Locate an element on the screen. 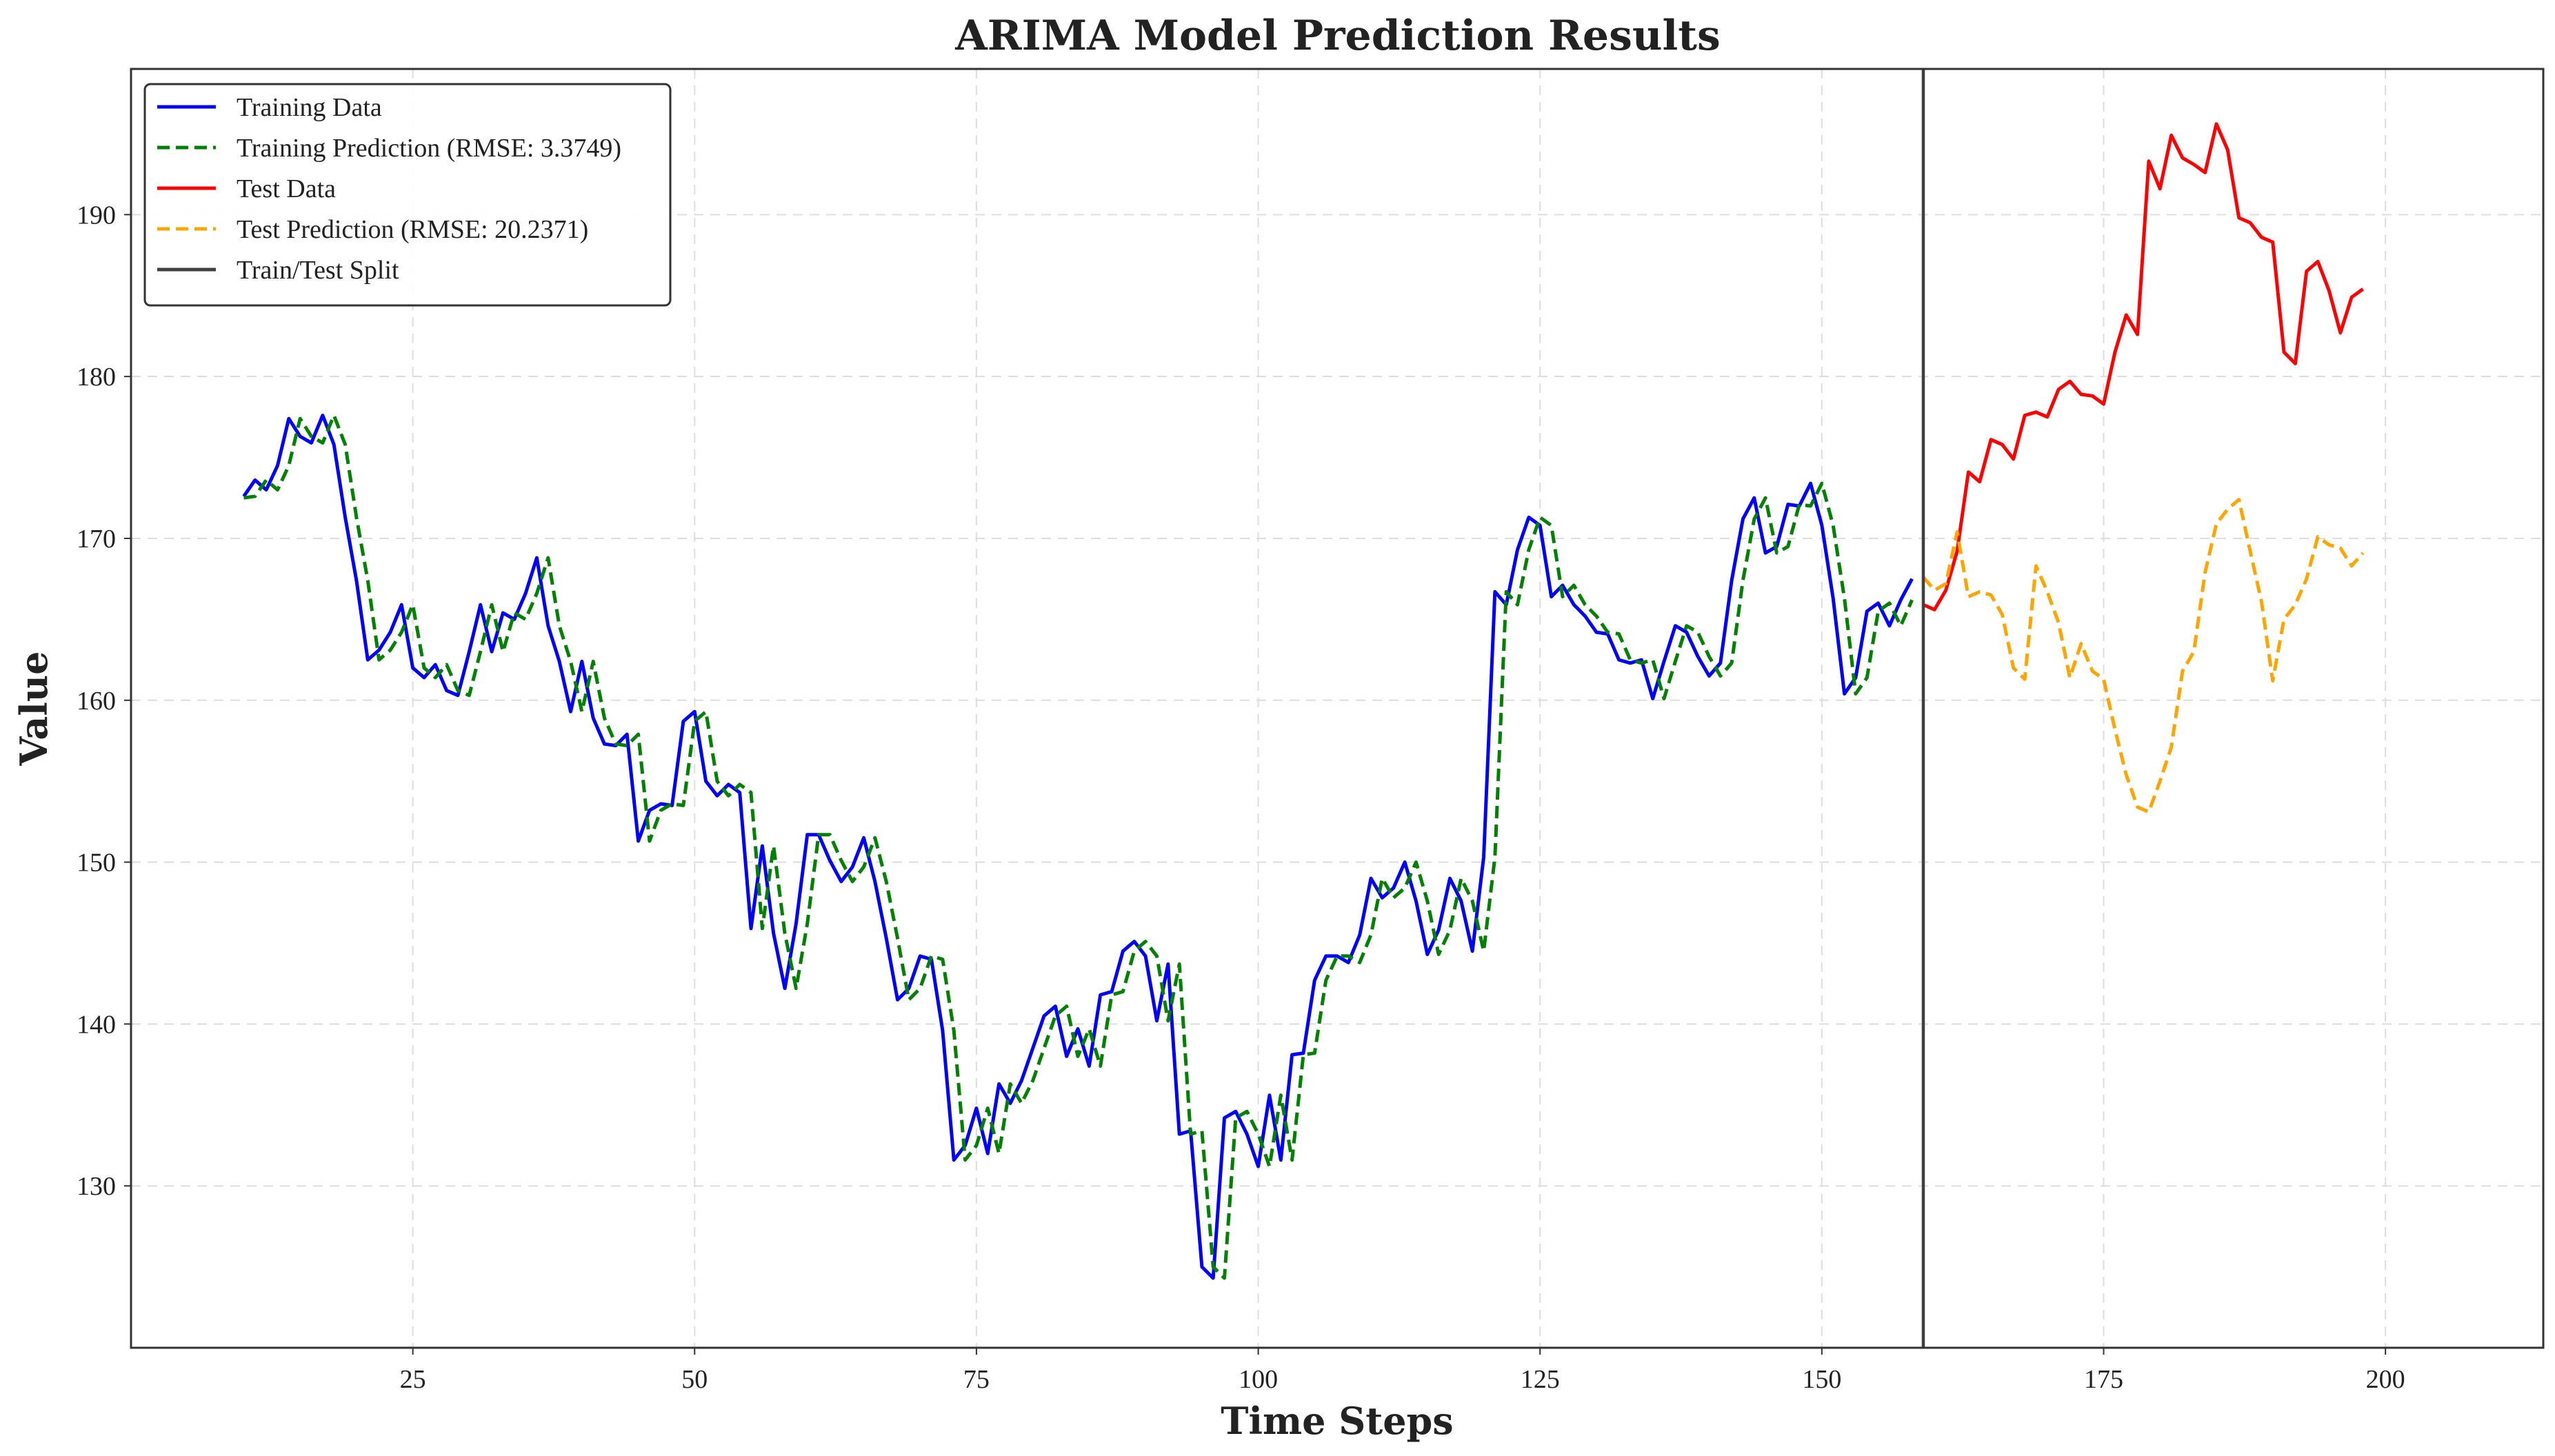  chart-title: ARIMA Model Prediction Results is located at coordinates (1337, 36).